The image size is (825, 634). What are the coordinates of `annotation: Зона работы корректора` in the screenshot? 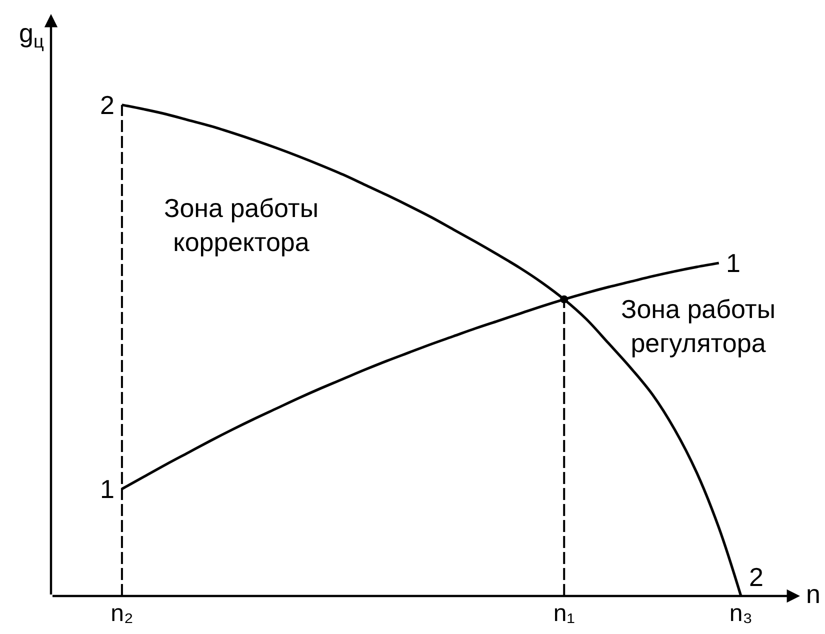 It's located at (241, 225).